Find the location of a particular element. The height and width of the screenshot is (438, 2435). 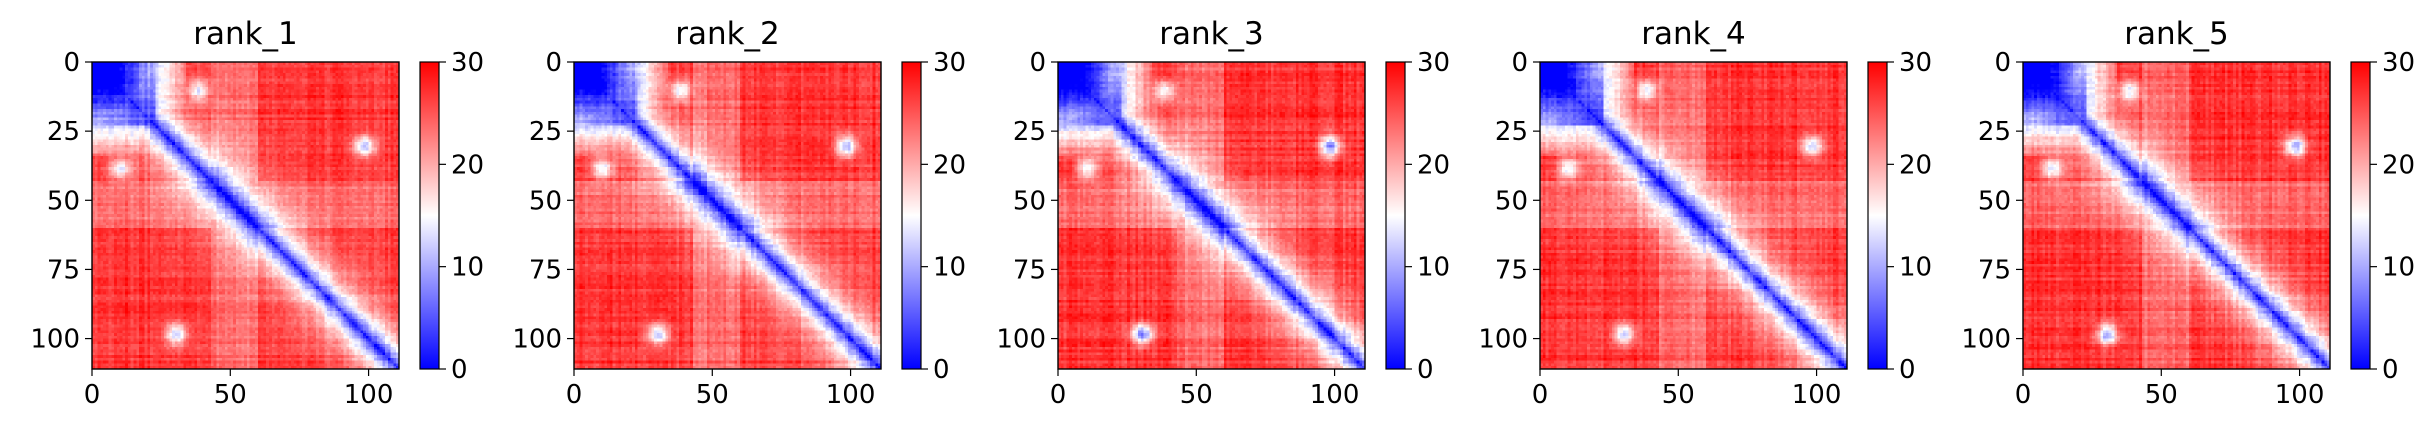

panel-title: rank_3 is located at coordinates (1211, 34).